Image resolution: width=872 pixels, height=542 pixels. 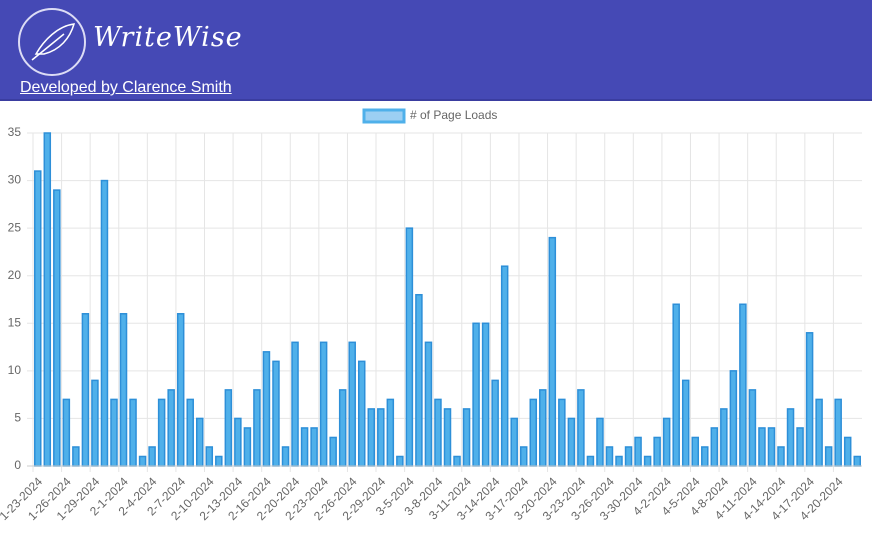 What do you see at coordinates (384, 116) in the screenshot?
I see `legend-swatch` at bounding box center [384, 116].